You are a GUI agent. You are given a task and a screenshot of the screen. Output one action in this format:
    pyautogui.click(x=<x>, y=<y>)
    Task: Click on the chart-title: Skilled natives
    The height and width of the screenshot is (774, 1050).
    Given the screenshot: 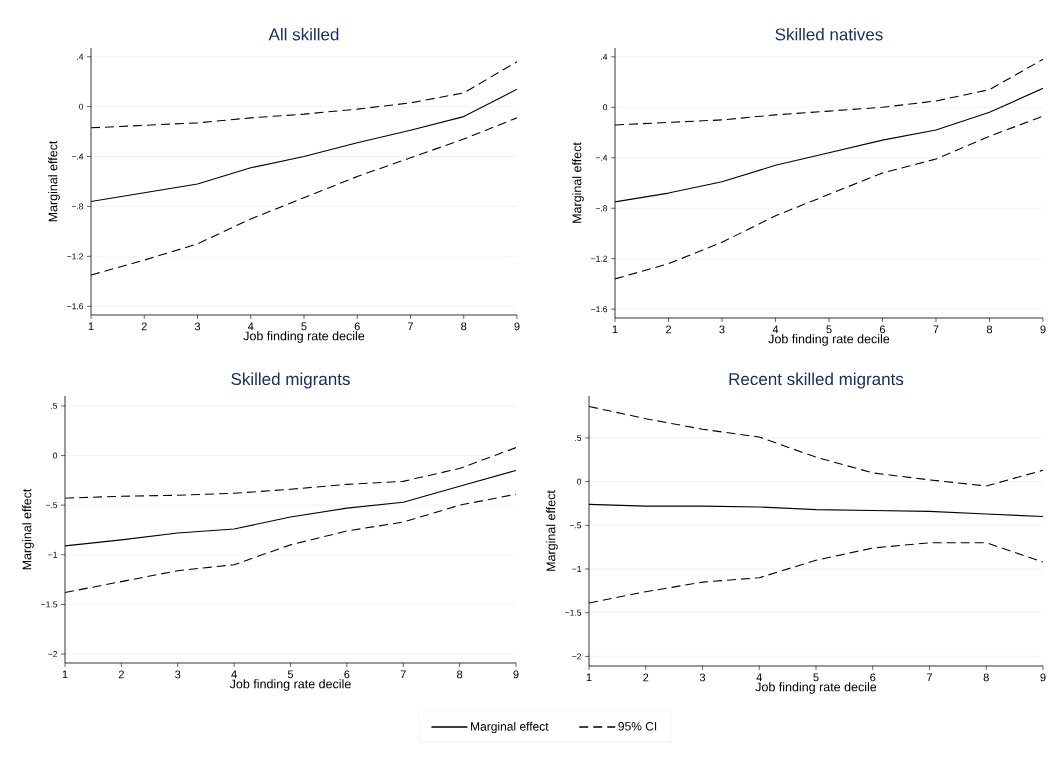 What is the action you would take?
    pyautogui.click(x=829, y=34)
    